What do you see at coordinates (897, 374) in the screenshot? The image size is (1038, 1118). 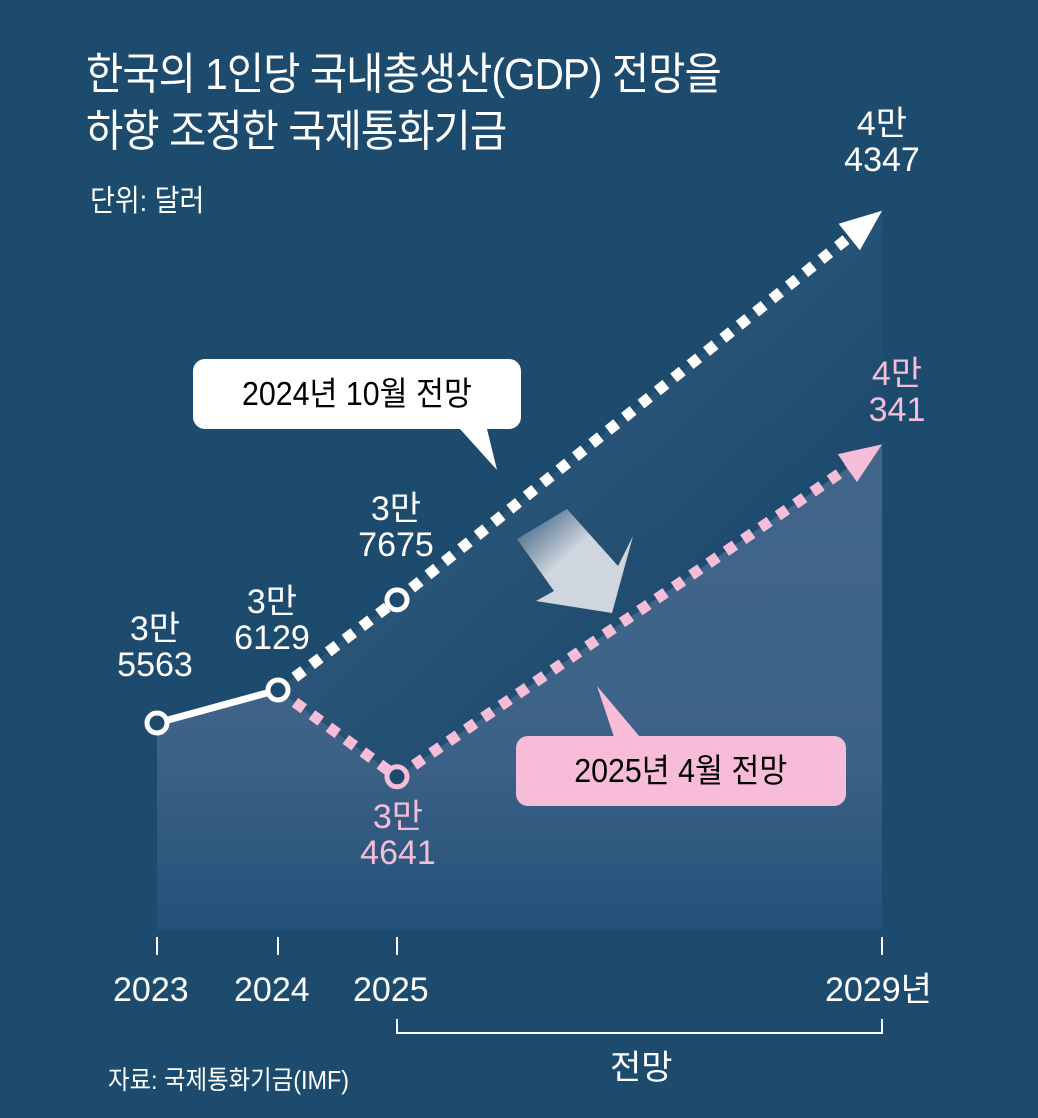 I see `label-2029-apr2025-line-0: 4만` at bounding box center [897, 374].